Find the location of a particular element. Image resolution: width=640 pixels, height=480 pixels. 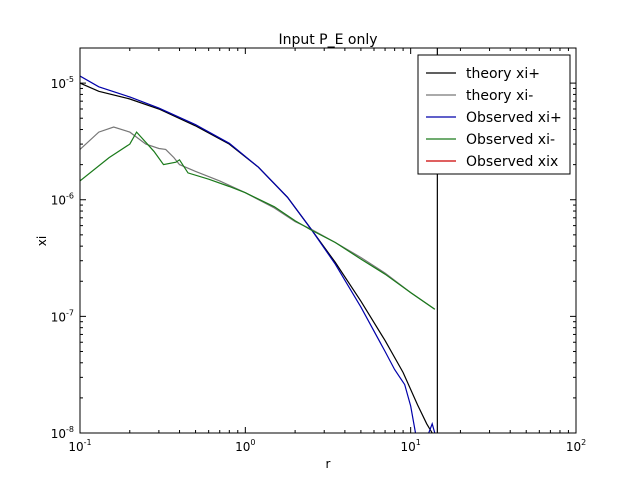

x-tick-label: 10⁻¹ is located at coordinates (79, 446).